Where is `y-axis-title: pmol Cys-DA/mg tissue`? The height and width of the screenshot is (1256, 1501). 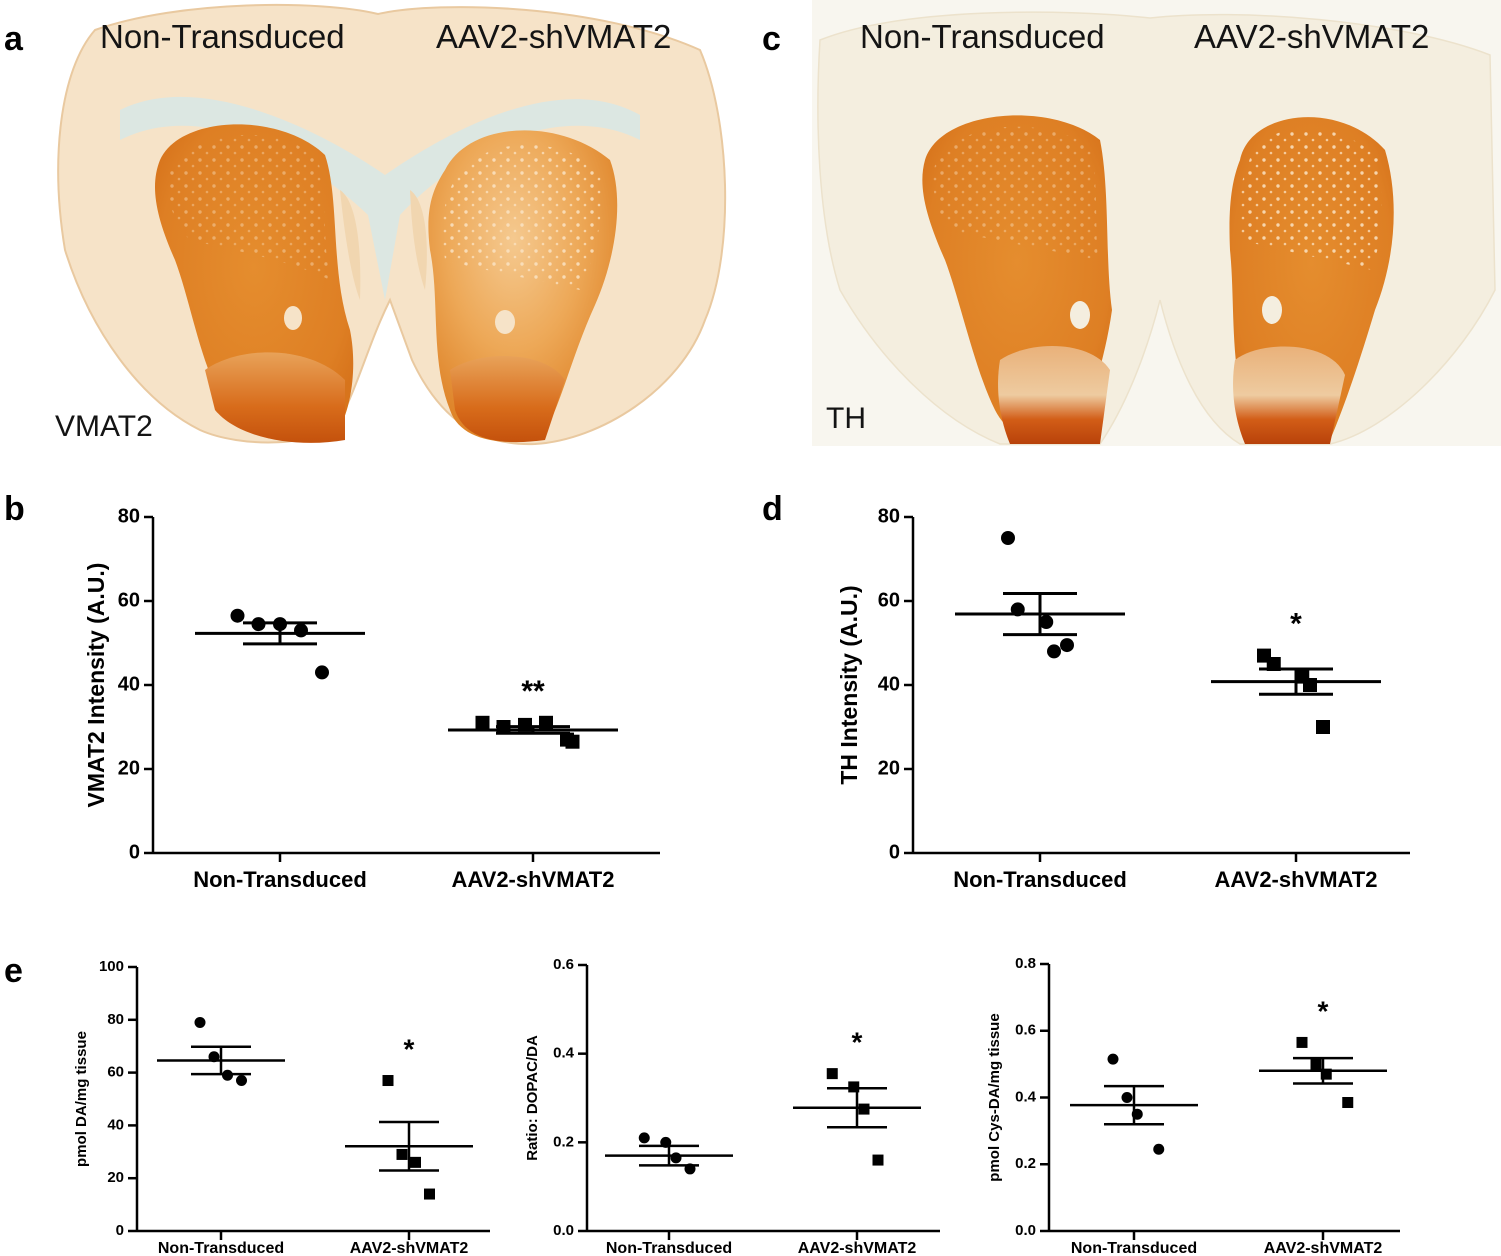 y-axis-title: pmol Cys-DA/mg tissue is located at coordinates (994, 1097).